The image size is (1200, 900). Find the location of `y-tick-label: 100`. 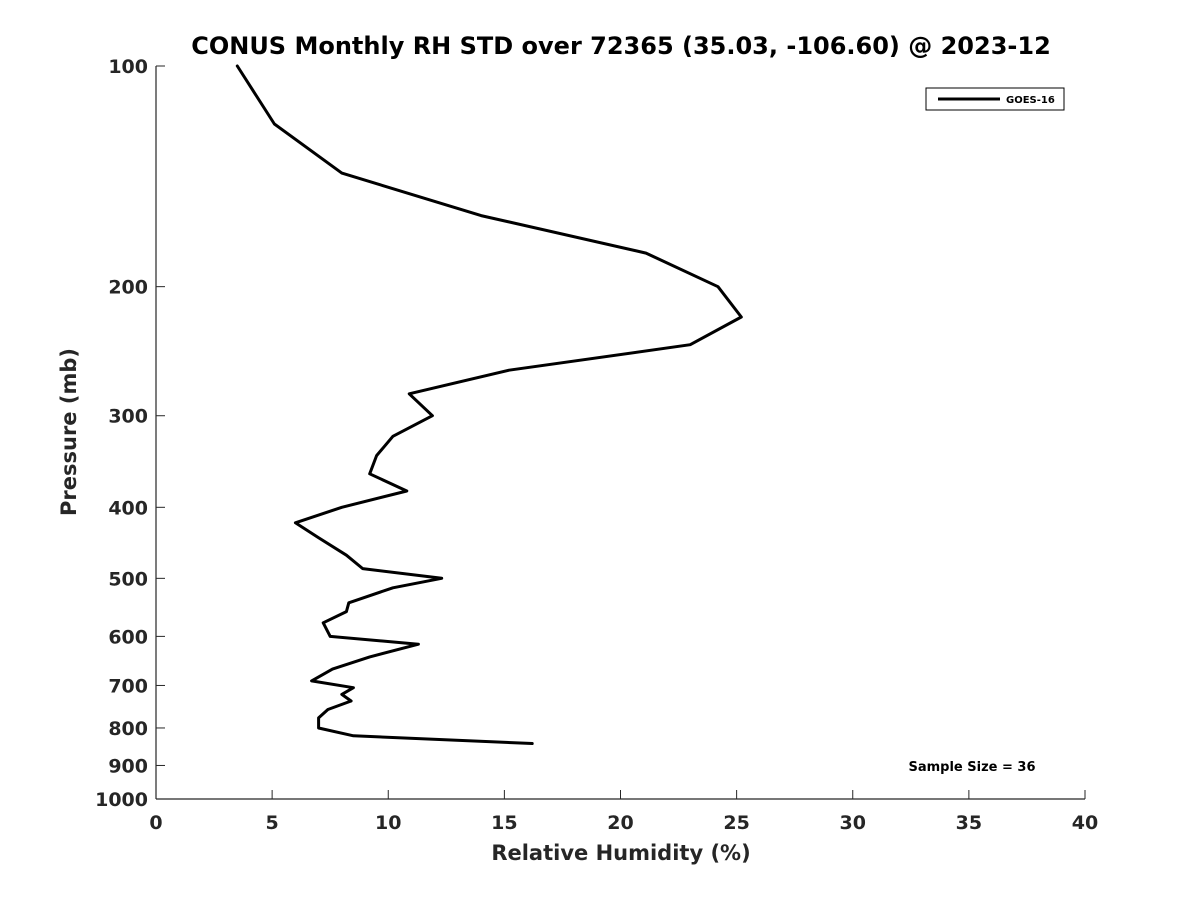

y-tick-label: 100 is located at coordinates (128, 67).